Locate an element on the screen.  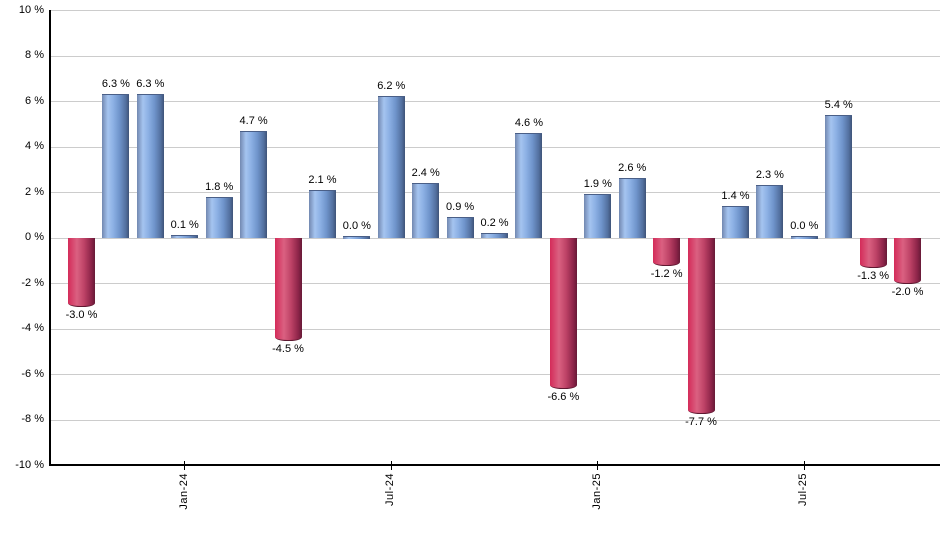
gridline--8pct is located at coordinates (495, 420).